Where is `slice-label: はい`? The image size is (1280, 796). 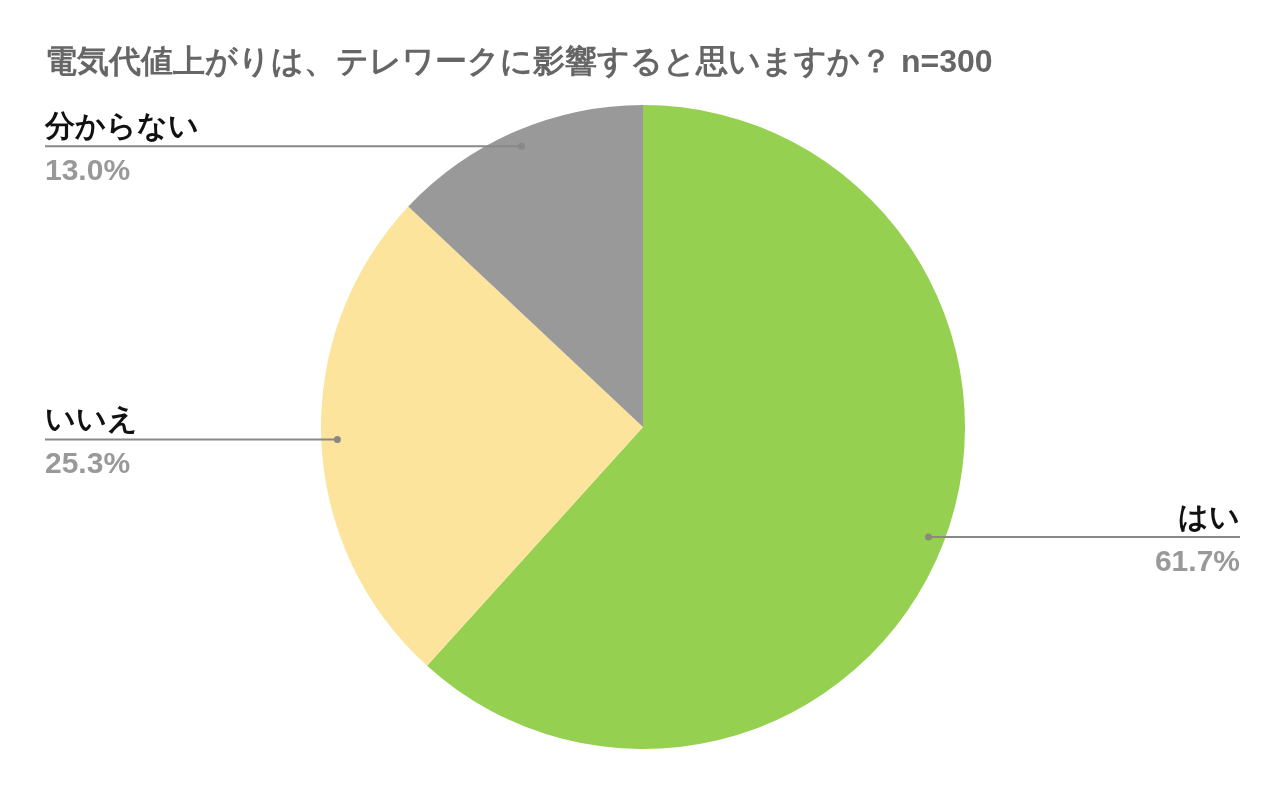 slice-label: はい is located at coordinates (1209, 516).